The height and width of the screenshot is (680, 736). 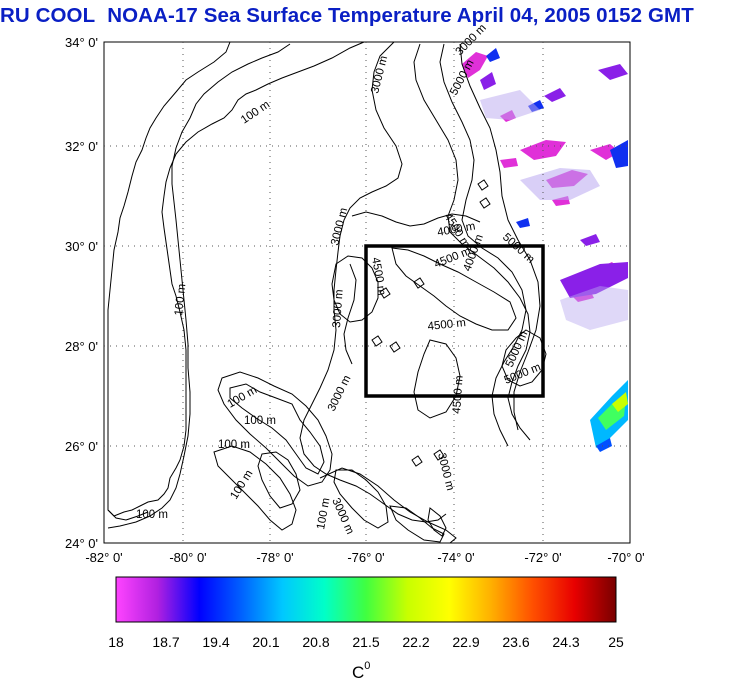 What do you see at coordinates (437, 379) in the screenshot?
I see `contour-outer-ridge` at bounding box center [437, 379].